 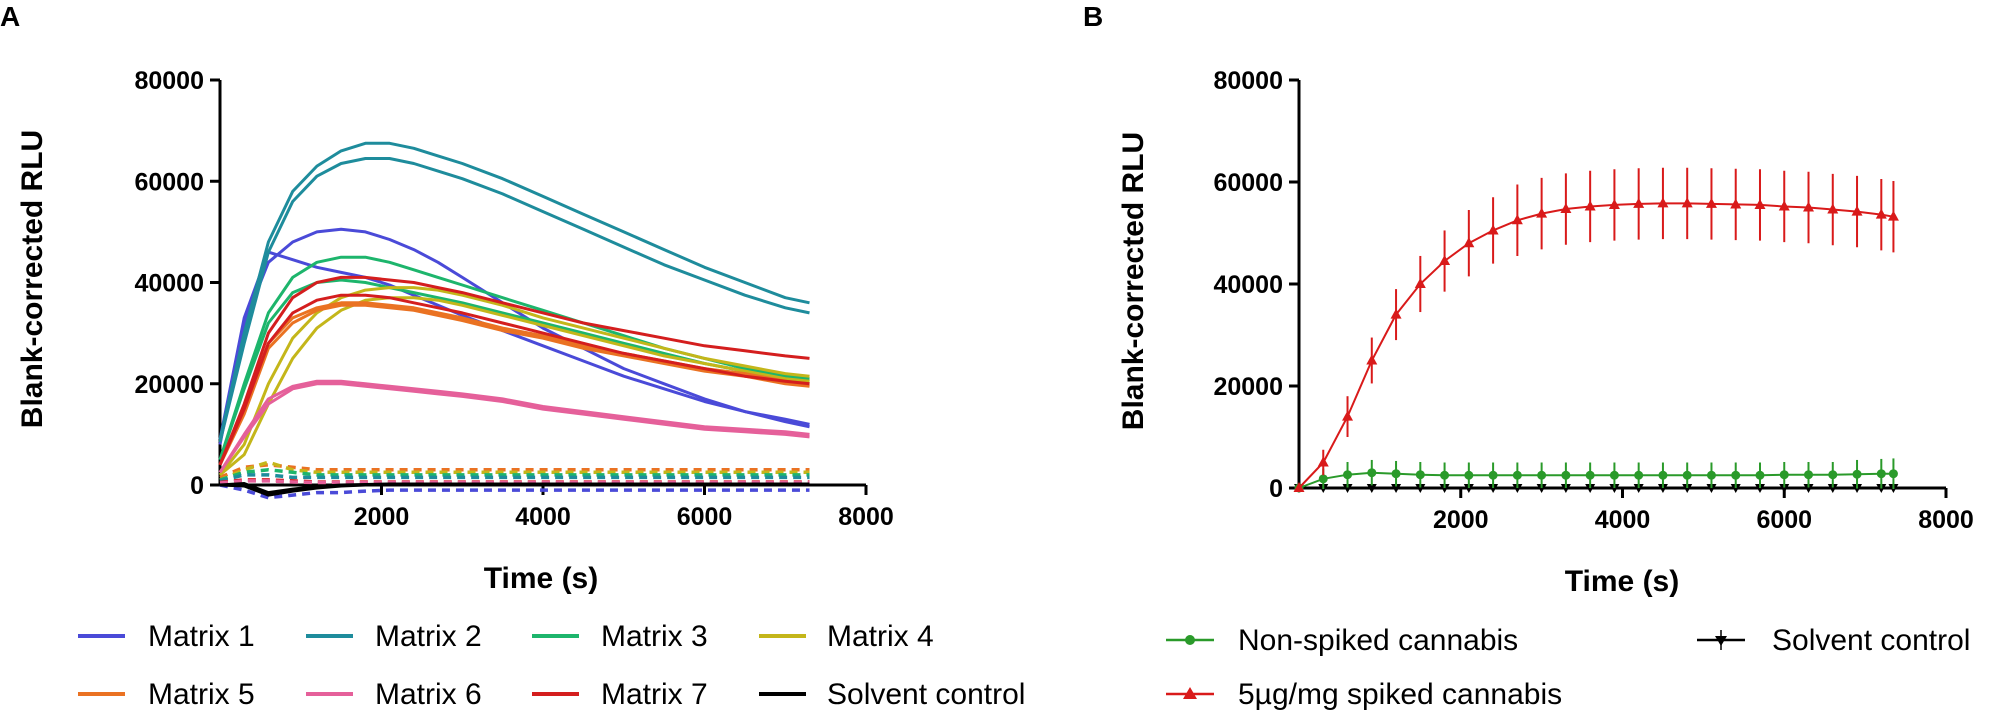 I want to click on legend-label: Matrix 2, so click(x=428, y=636).